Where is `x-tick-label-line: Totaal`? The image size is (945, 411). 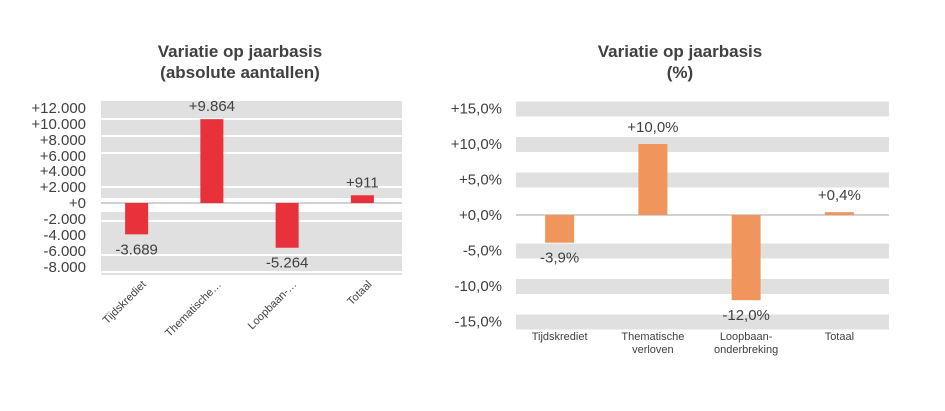 x-tick-label-line: Totaal is located at coordinates (839, 337).